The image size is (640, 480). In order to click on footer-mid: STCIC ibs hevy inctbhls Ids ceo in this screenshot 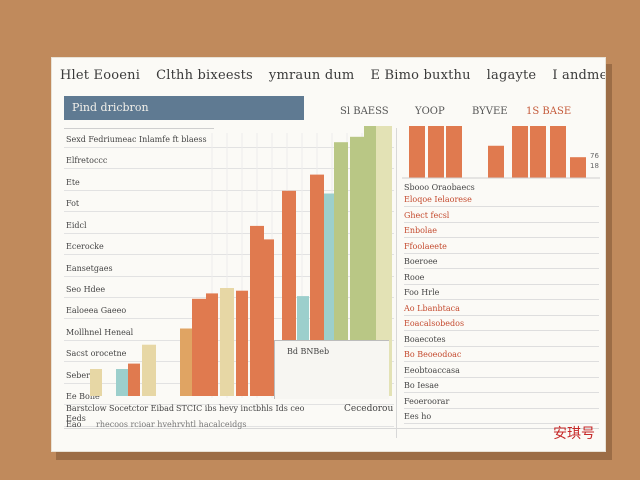, I will do `click(240, 408)`.